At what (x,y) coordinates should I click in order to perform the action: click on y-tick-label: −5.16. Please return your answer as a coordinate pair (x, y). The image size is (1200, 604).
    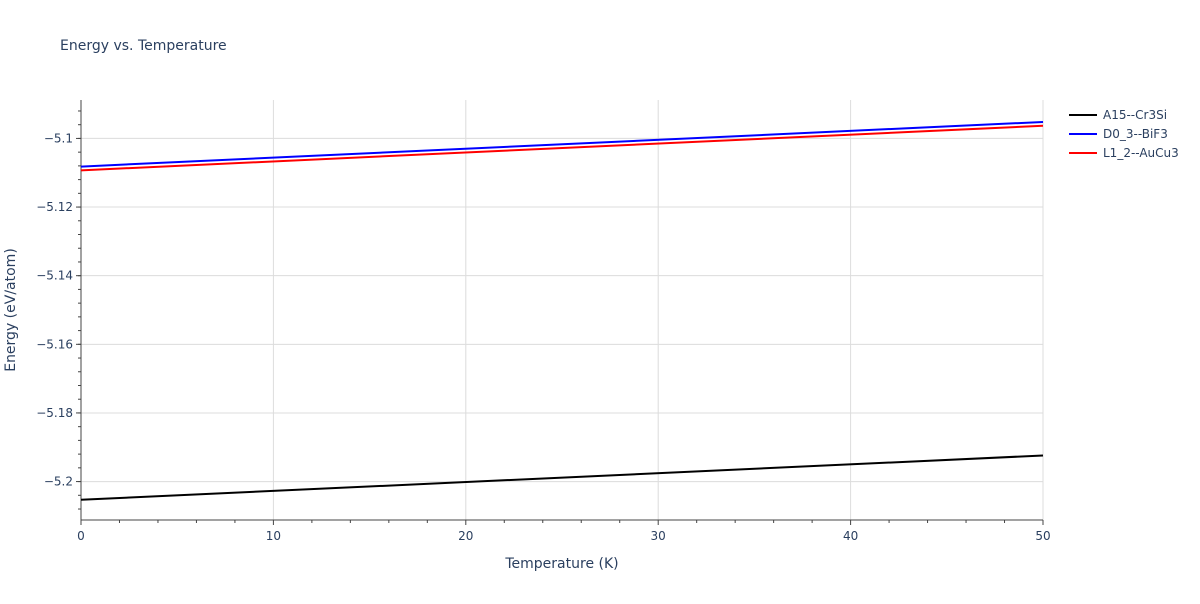
    Looking at the image, I should click on (54, 344).